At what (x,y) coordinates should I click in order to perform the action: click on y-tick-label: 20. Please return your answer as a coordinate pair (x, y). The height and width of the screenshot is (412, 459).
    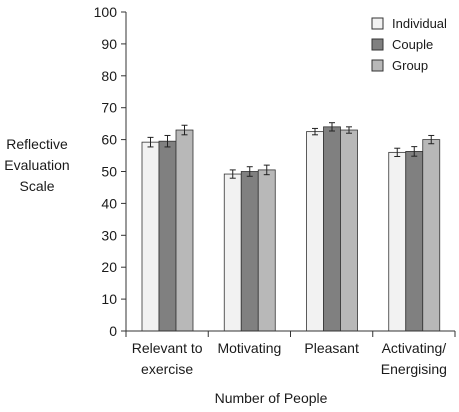
    Looking at the image, I should click on (109, 267).